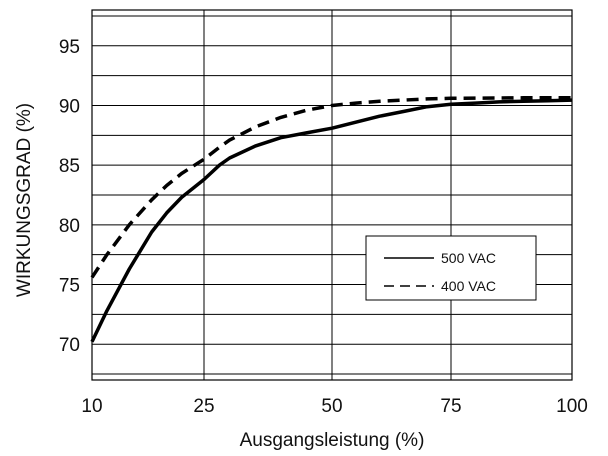 The image size is (608, 456). Describe the element at coordinates (69, 166) in the screenshot. I see `y-tick-label: 85` at that location.